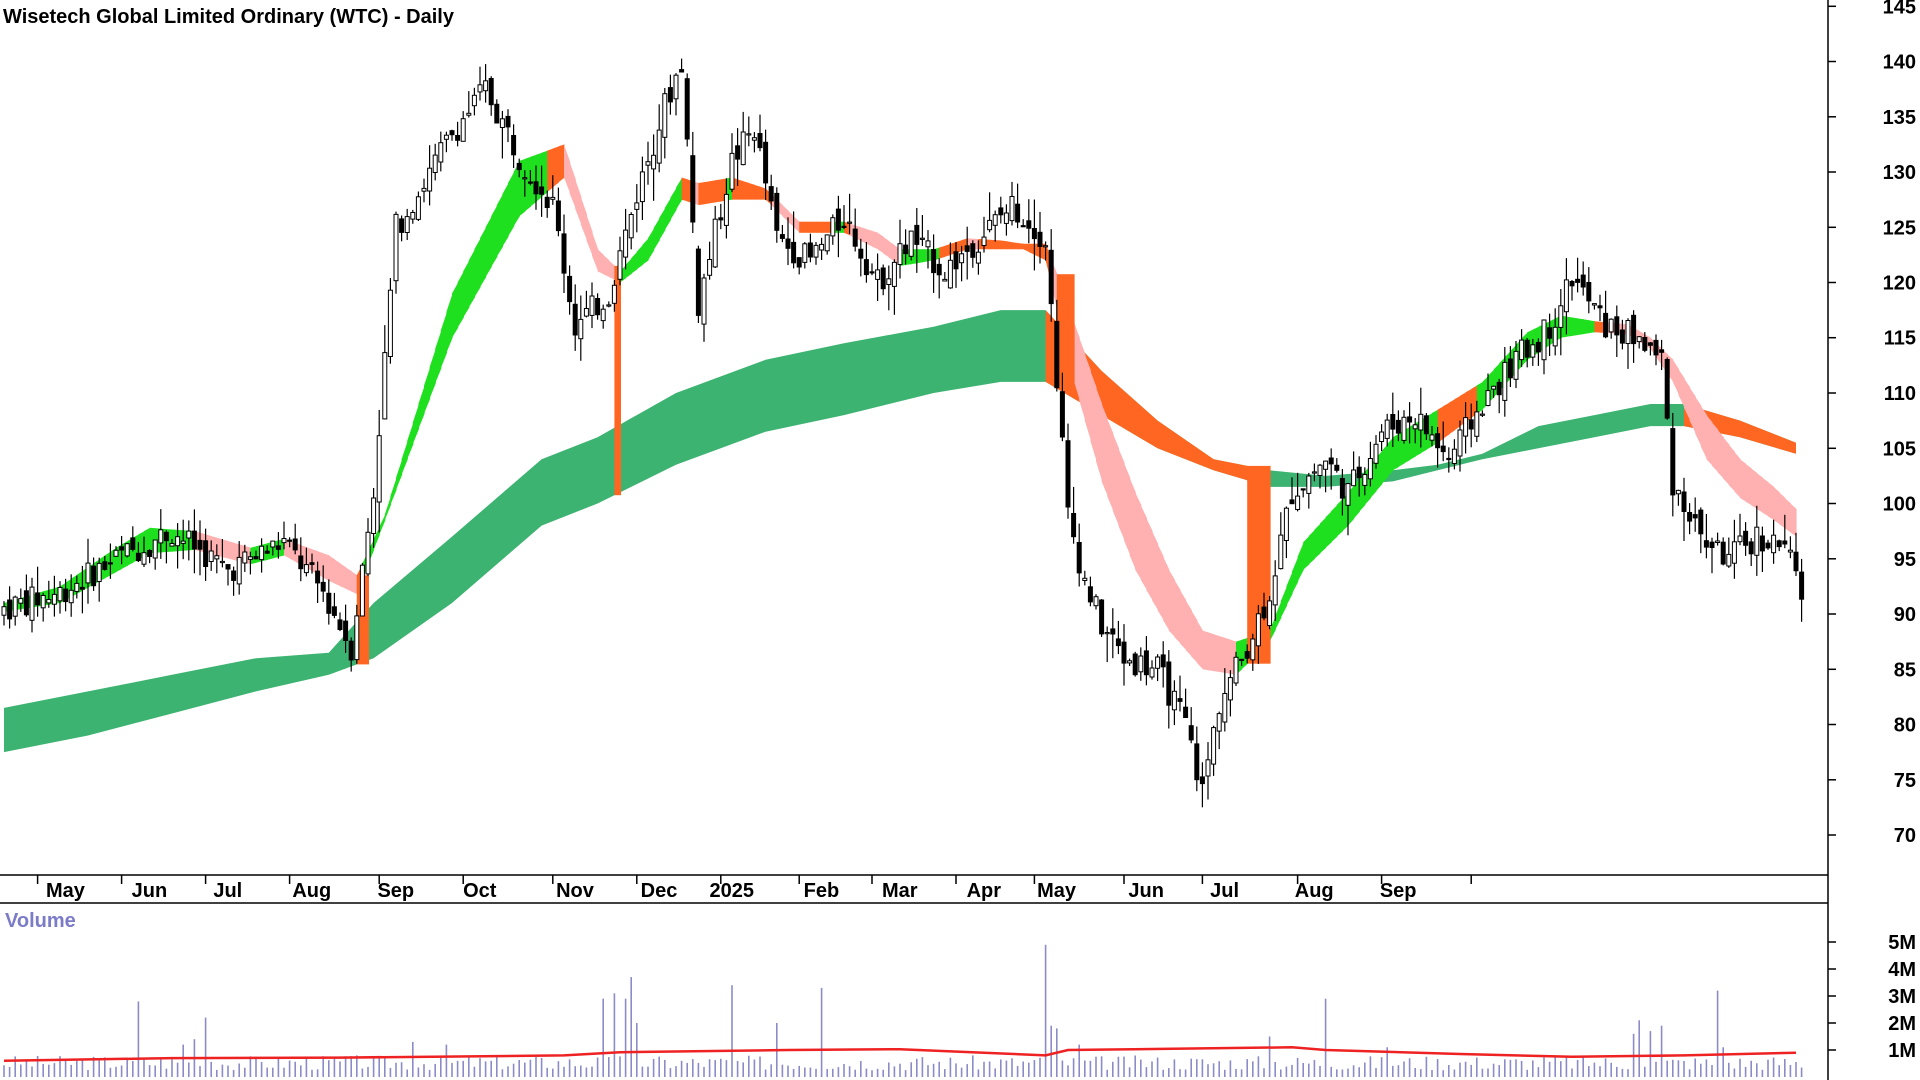 The width and height of the screenshot is (1920, 1080). I want to click on date-tick-label: Sep, so click(395, 891).